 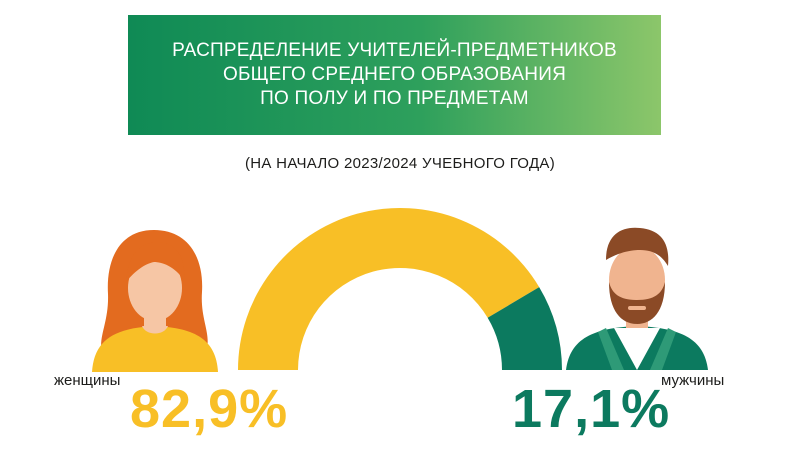 I want to click on title-line-1: РАСПРЕДЕЛЕНИЕ УЧИТЕЛЕЙ-ПРЕДМЕТНИКОВ, so click(x=394, y=50).